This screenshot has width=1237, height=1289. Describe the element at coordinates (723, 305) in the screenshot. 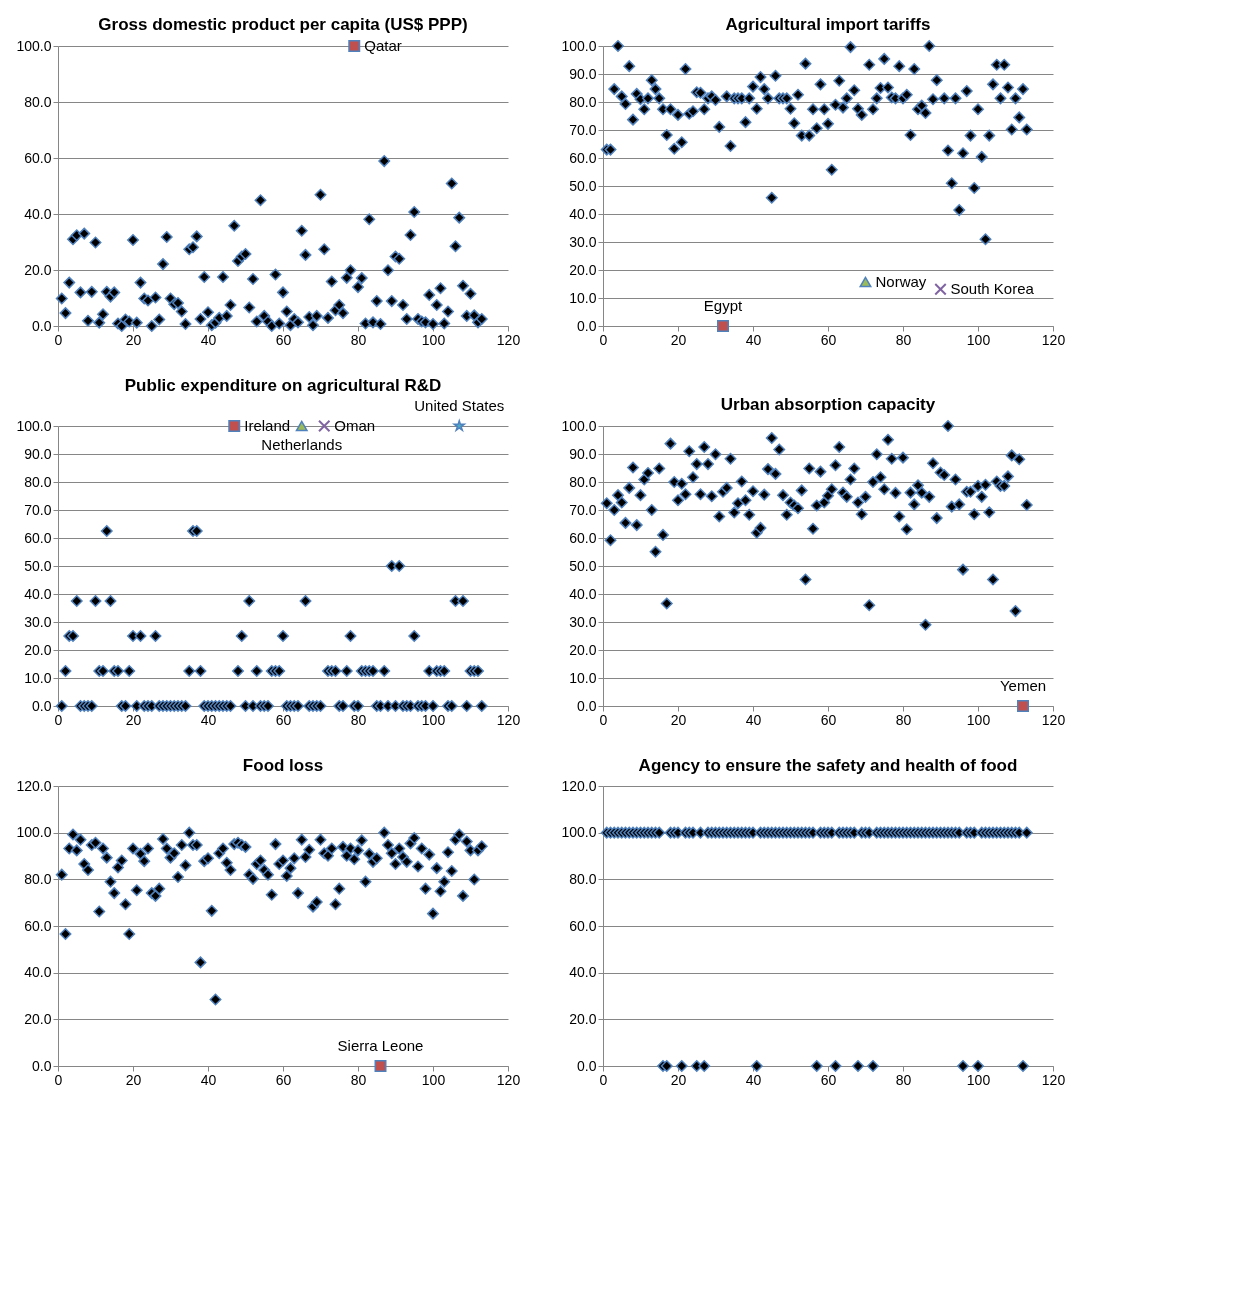

I see `series-label: Egypt` at that location.